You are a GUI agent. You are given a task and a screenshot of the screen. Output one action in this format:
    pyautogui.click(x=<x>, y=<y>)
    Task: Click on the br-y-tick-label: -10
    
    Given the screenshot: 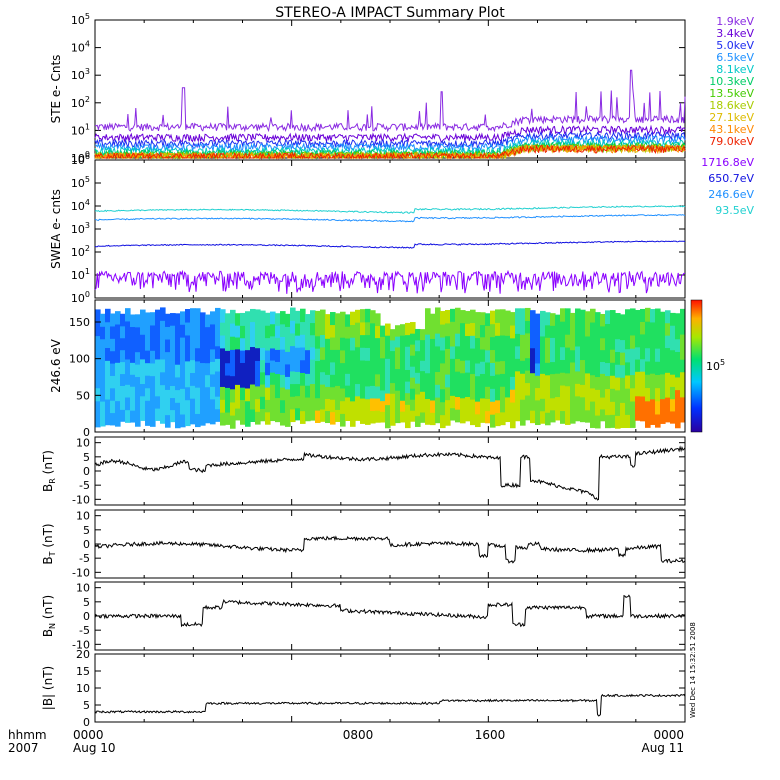 What is the action you would take?
    pyautogui.click(x=81, y=499)
    